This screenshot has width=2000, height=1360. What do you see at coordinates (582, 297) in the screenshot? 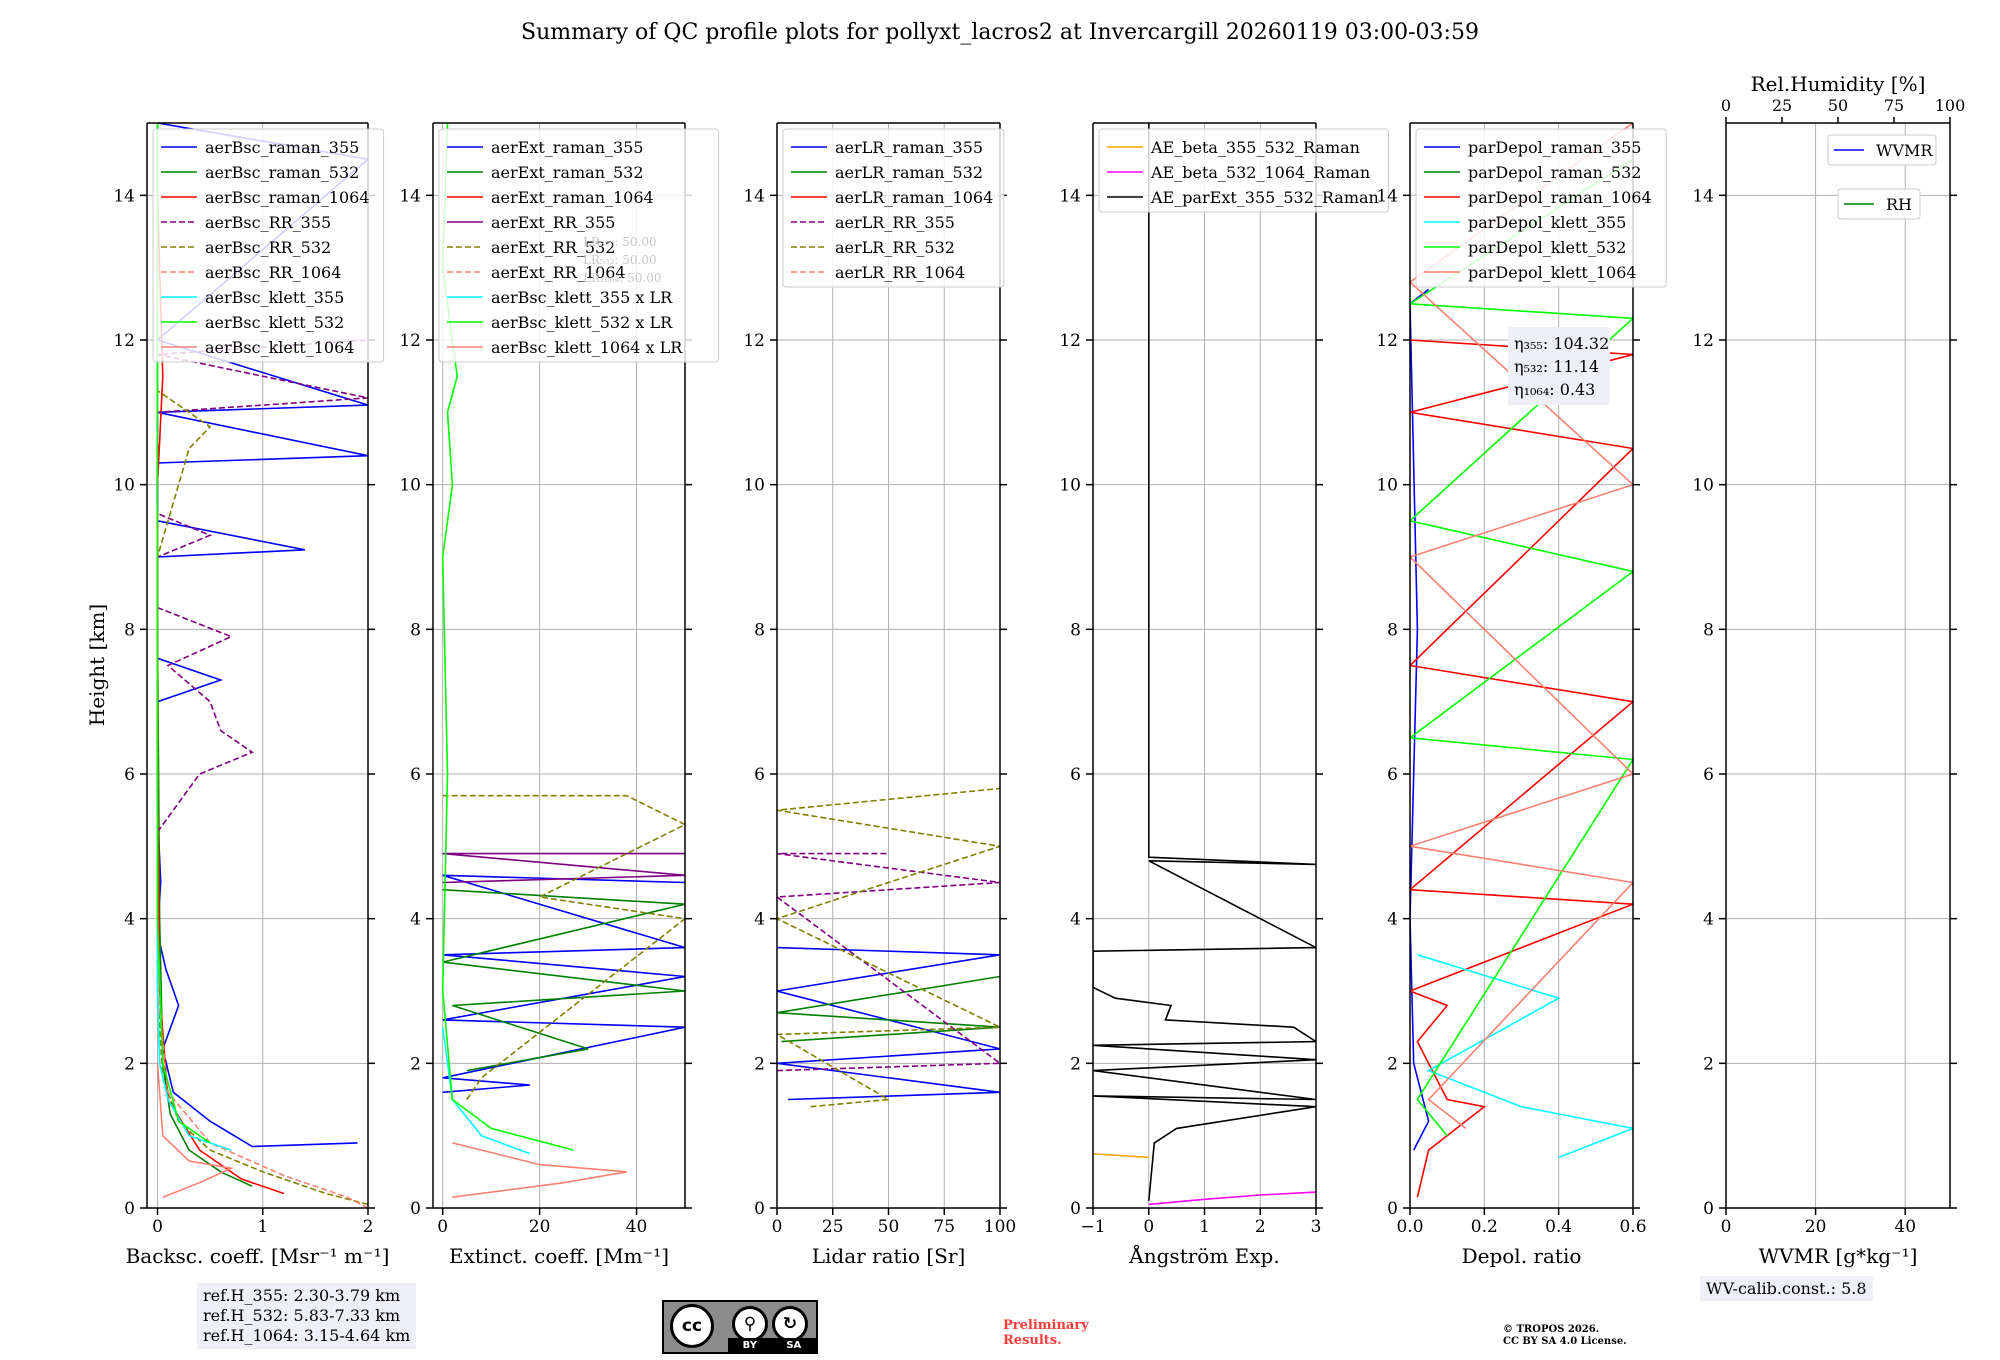
I see `legend-entry: aerBsc_klett_355 x LR` at bounding box center [582, 297].